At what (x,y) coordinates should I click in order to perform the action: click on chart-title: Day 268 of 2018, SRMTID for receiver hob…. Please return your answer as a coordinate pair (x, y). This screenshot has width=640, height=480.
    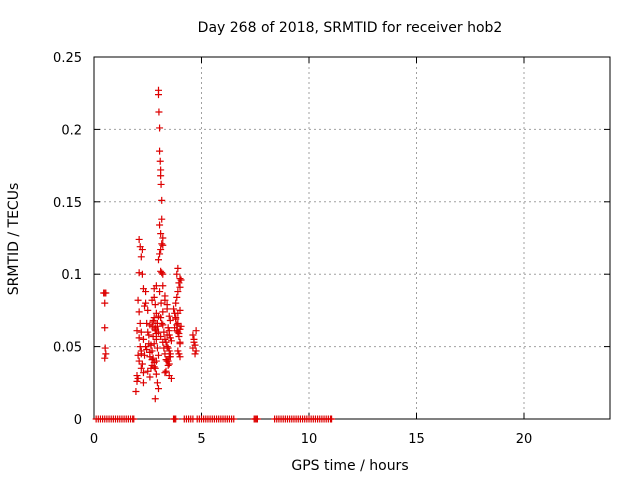
    Looking at the image, I should click on (350, 28).